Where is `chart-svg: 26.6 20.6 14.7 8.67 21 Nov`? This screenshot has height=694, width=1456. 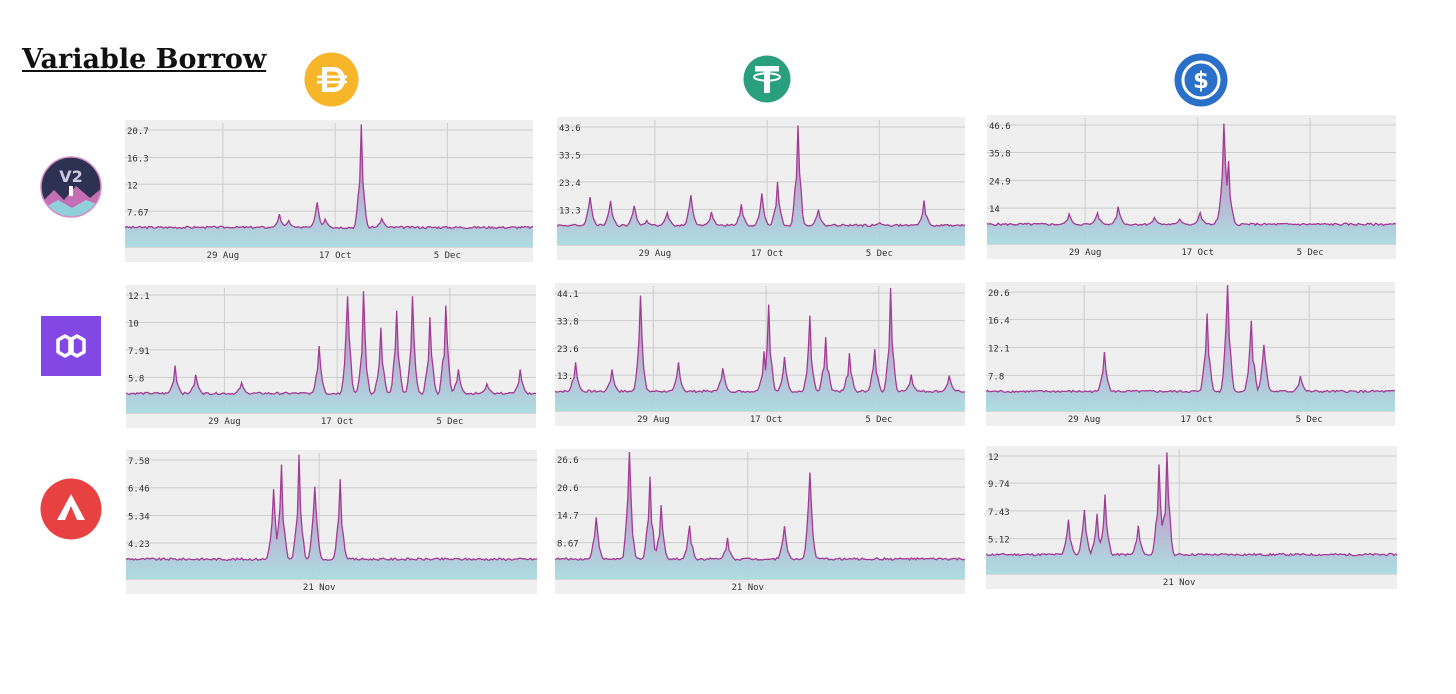 chart-svg: 26.6 20.6 14.7 8.67 21 Nov is located at coordinates (760, 522).